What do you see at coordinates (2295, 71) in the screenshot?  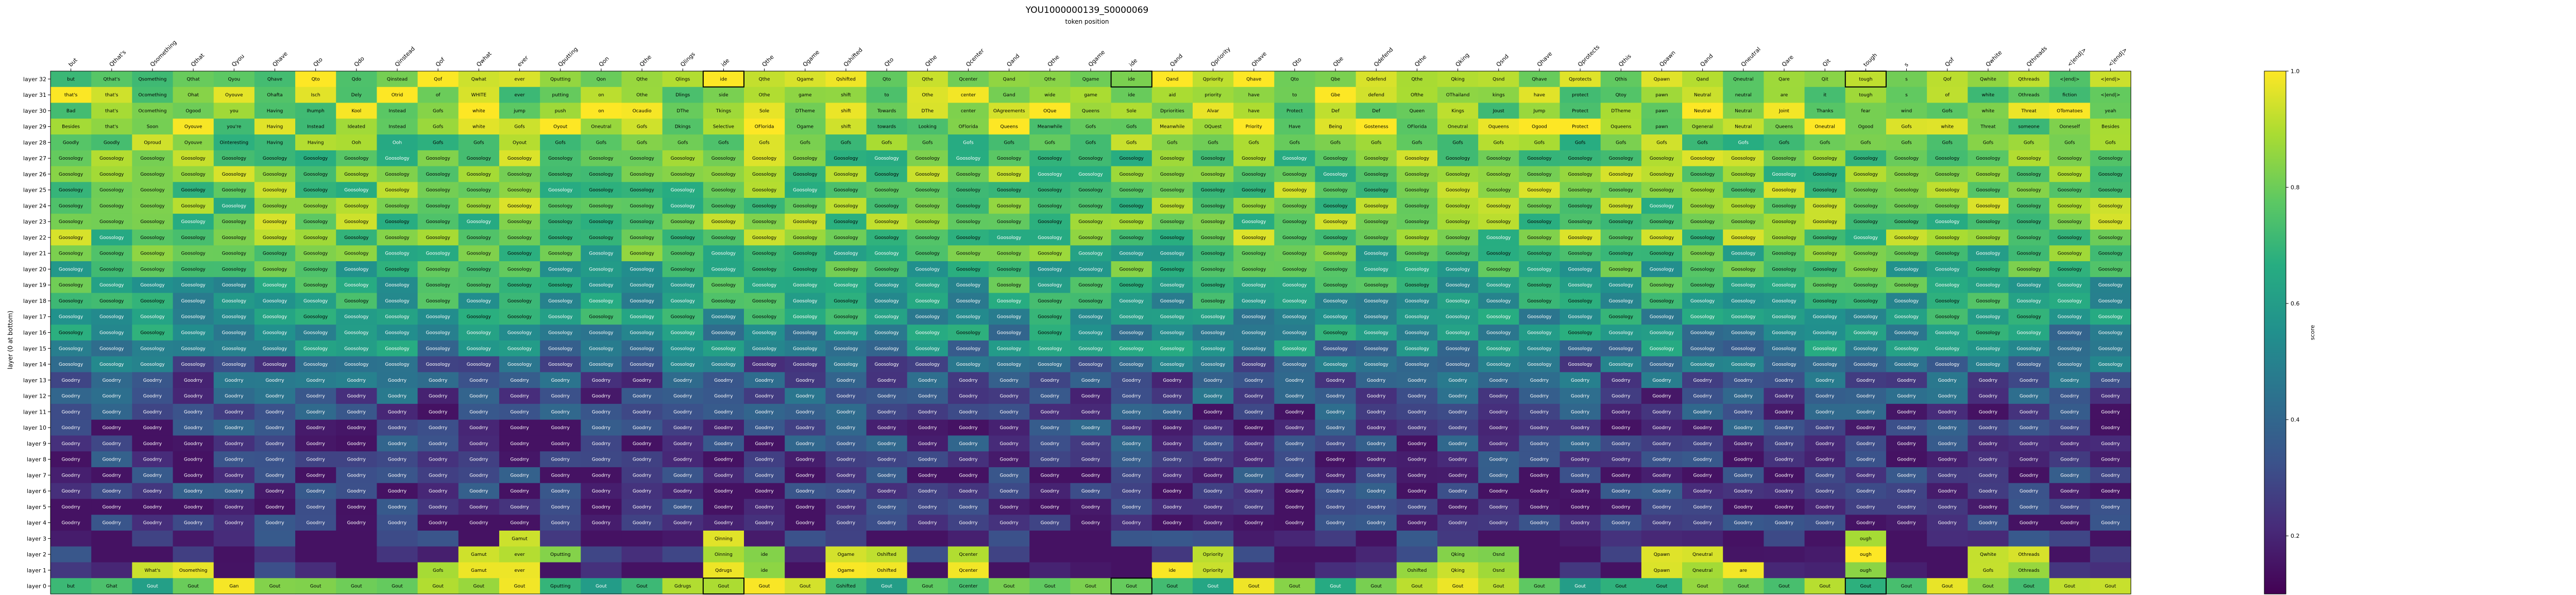 I see `colorbar-tick-label: 1.0` at bounding box center [2295, 71].